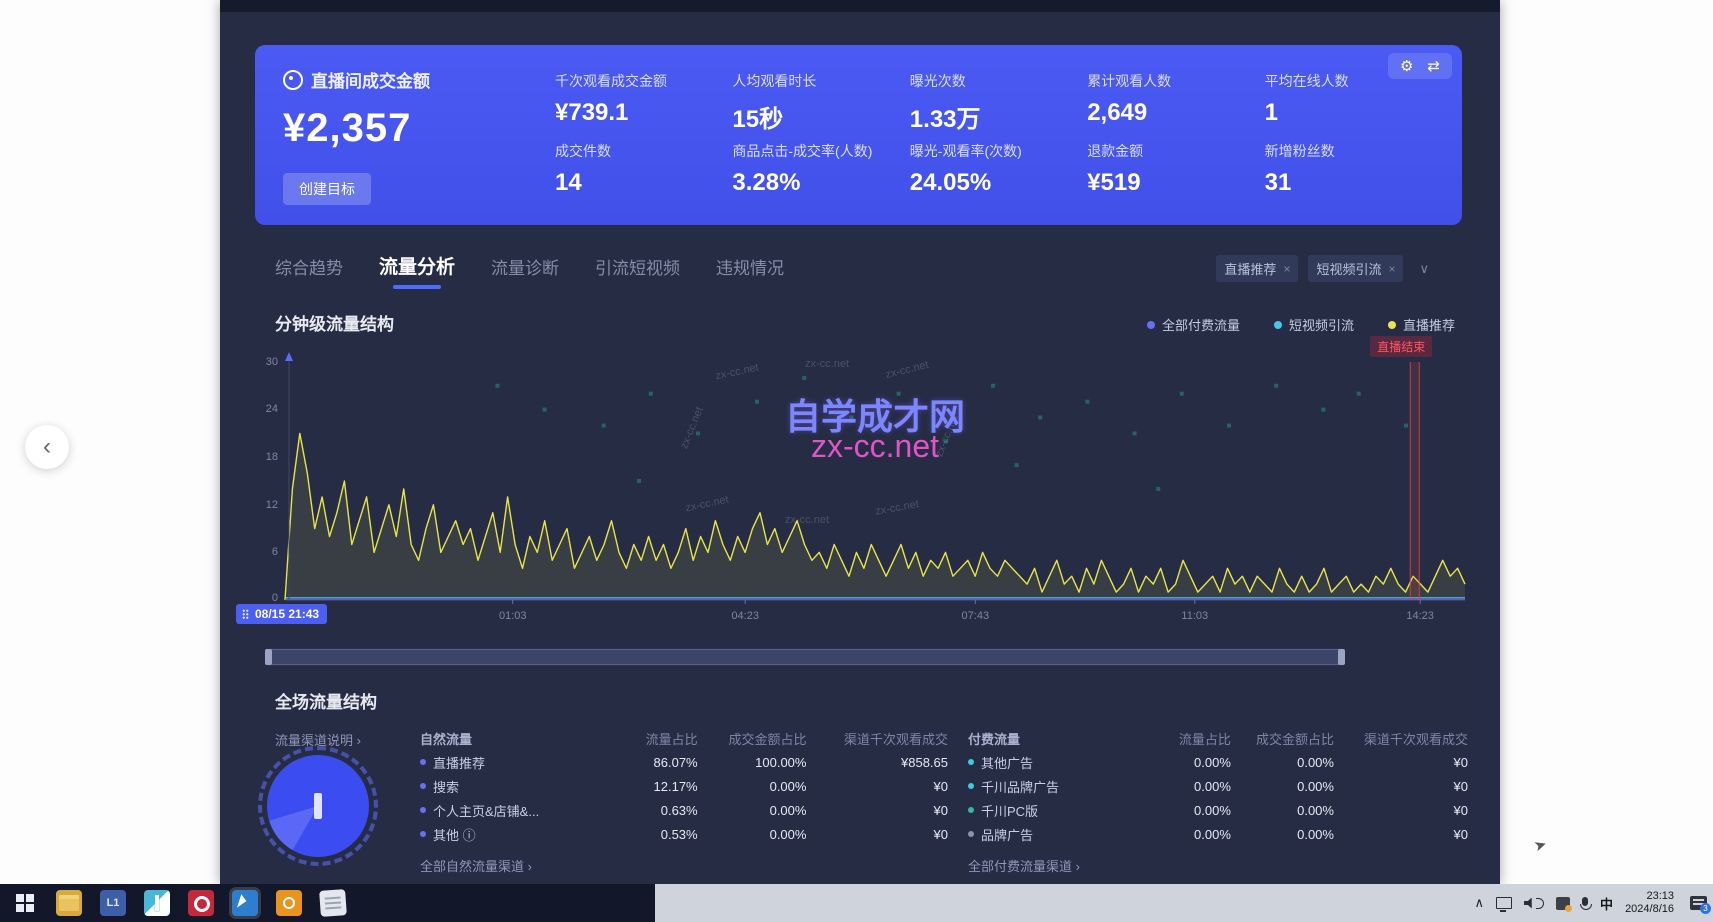 The width and height of the screenshot is (1713, 922). What do you see at coordinates (611, 99) in the screenshot?
I see `kpi-cell: 千次观看成交金额 ¥739.1` at bounding box center [611, 99].